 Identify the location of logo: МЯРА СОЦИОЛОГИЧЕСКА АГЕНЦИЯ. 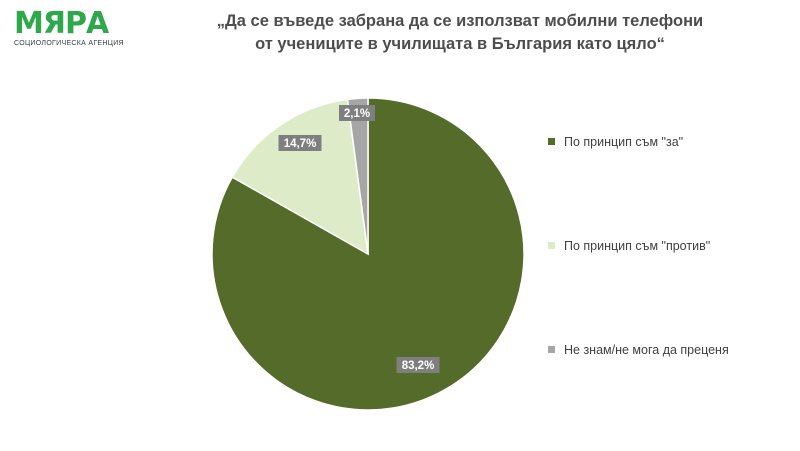
(79, 27).